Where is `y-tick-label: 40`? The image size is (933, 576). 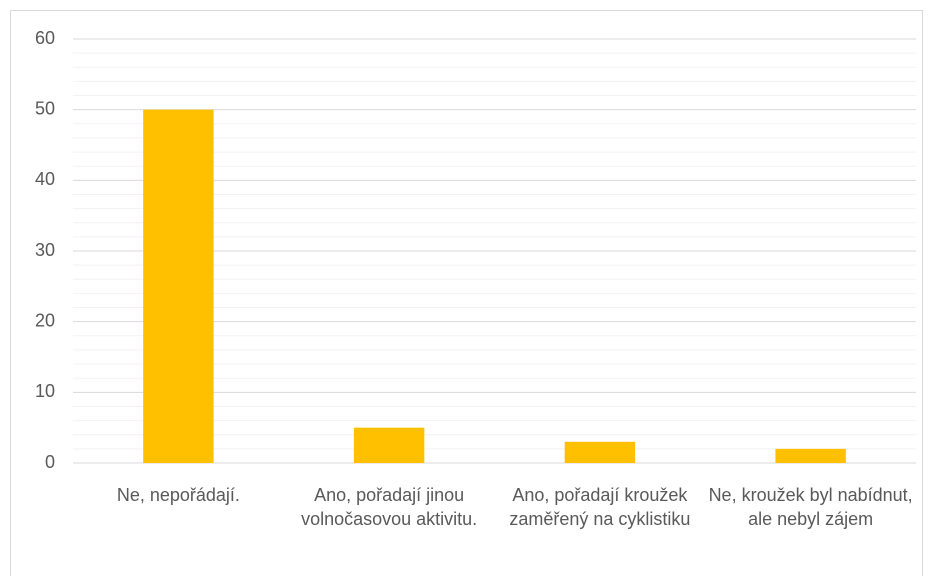 y-tick-label: 40 is located at coordinates (45, 179).